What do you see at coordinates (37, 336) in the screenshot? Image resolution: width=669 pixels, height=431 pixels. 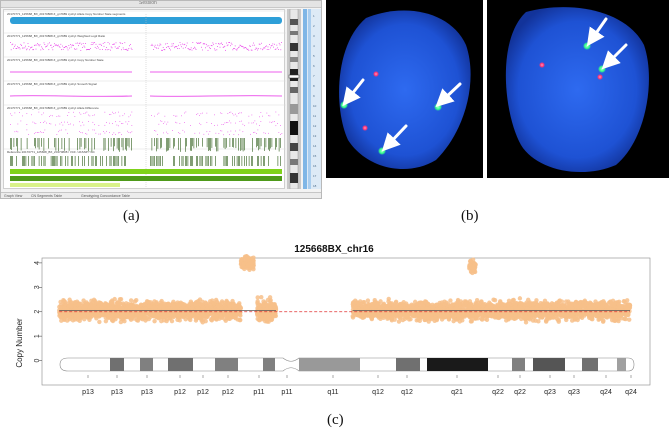 I see `y-tick-label: 1` at bounding box center [37, 336].